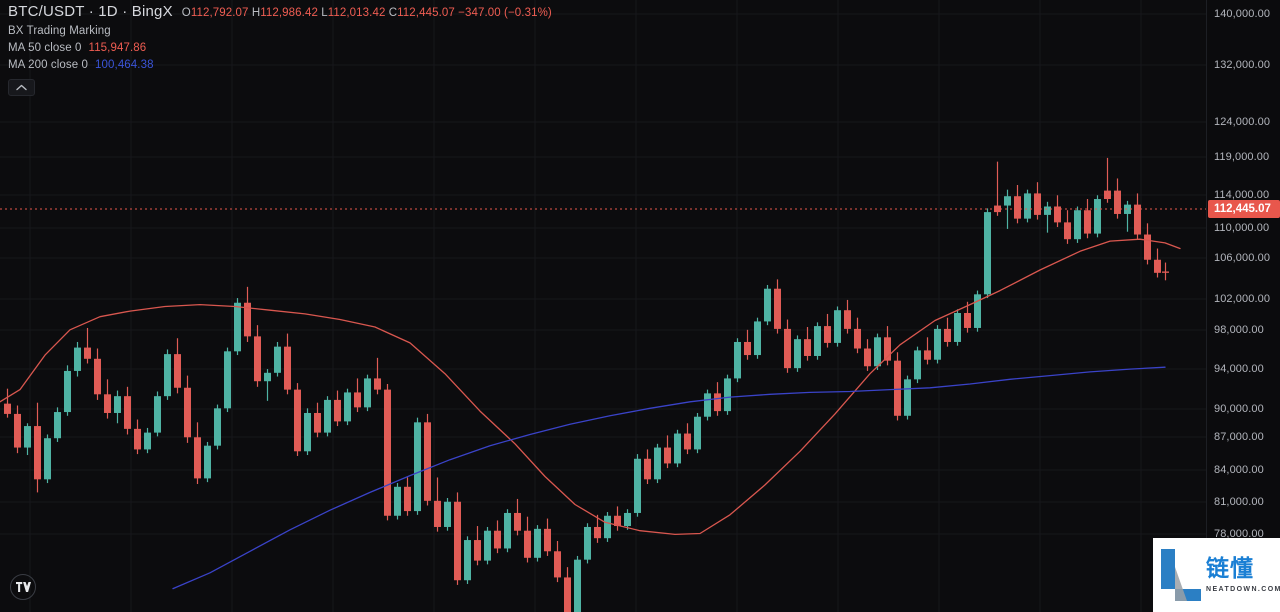 Image resolution: width=1280 pixels, height=612 pixels. Describe the element at coordinates (1242, 14) in the screenshot. I see `price-tick: 140,000.00` at that location.